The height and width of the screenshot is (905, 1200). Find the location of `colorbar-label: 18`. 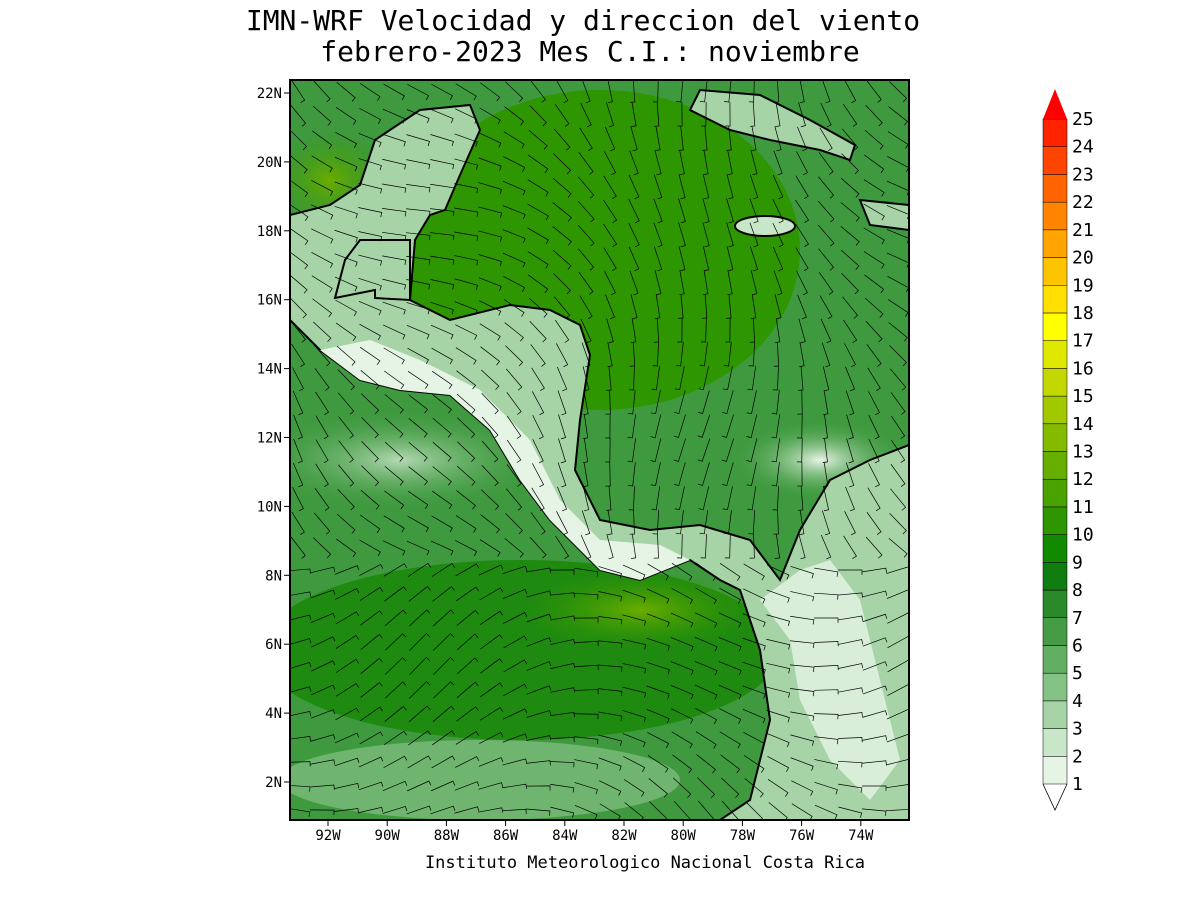

colorbar-label: 18 is located at coordinates (1083, 313).